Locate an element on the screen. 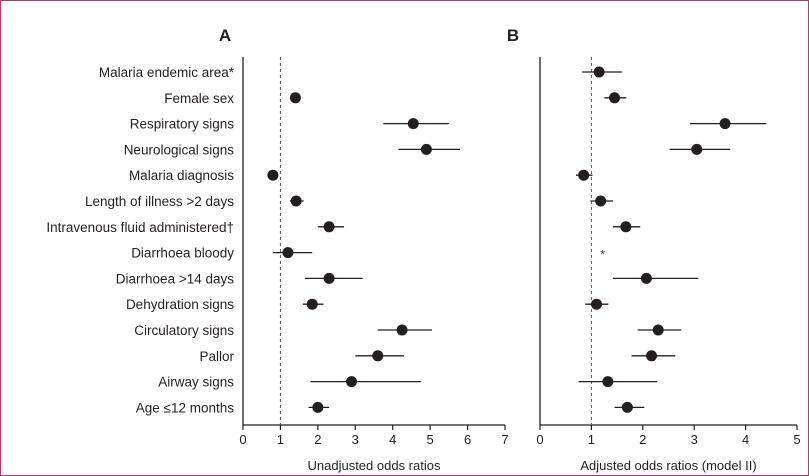 This screenshot has width=809, height=476. row-label: Diarrhoea >14 days is located at coordinates (175, 278).